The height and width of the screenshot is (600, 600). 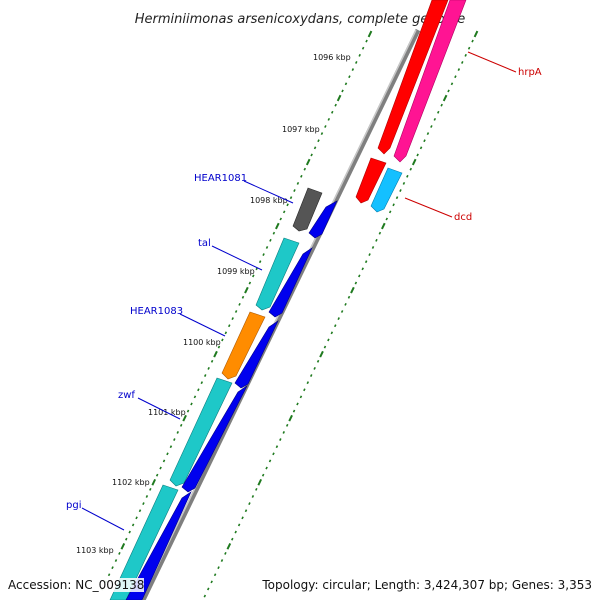 What do you see at coordinates (204, 243) in the screenshot?
I see `gene-label-tal: tal` at bounding box center [204, 243].